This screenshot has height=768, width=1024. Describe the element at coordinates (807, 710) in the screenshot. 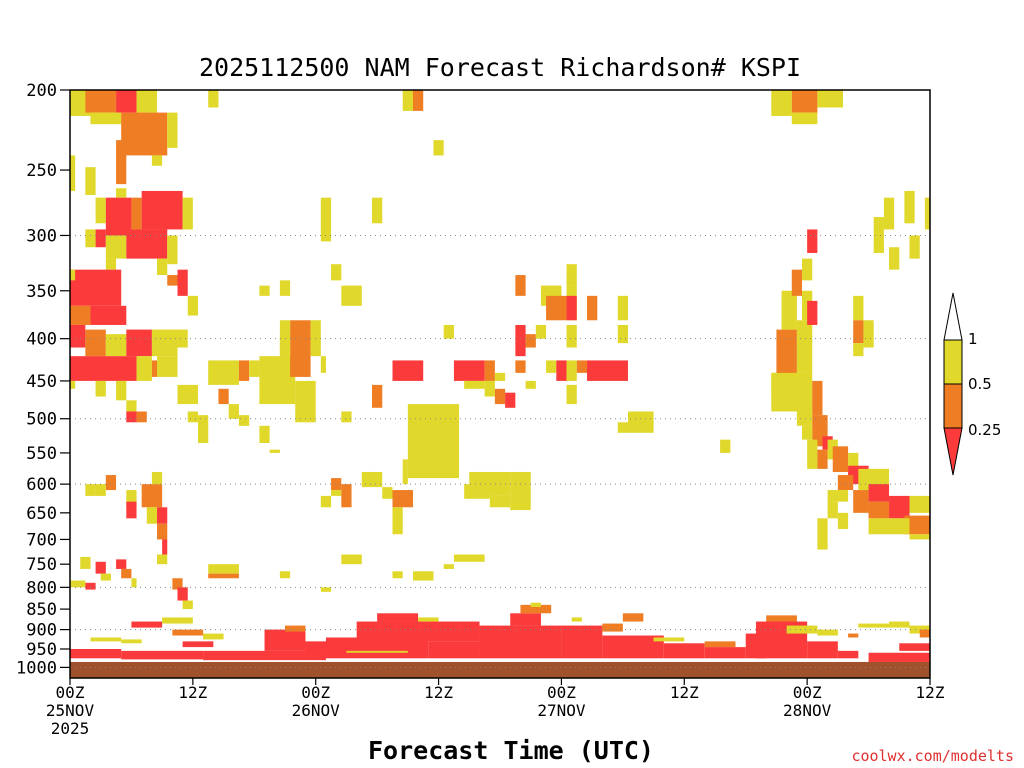

I see `x-tick-label-6-2: 28NOV` at that location.